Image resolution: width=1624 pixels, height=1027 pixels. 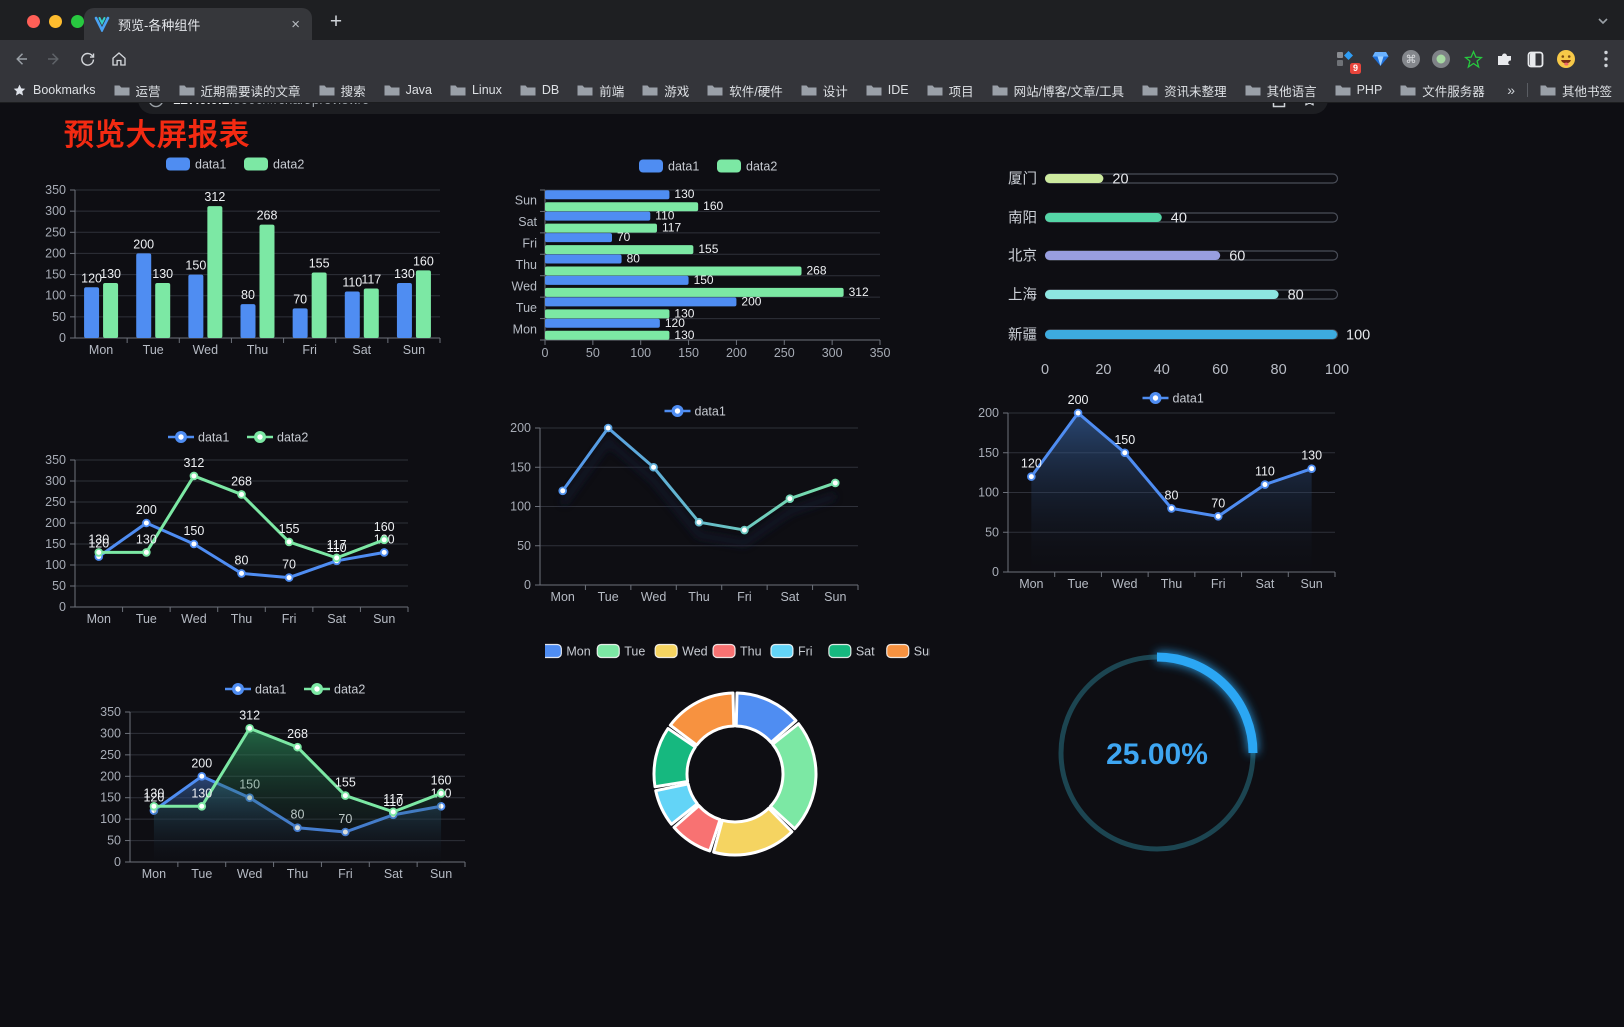 What do you see at coordinates (1566, 59) in the screenshot?
I see `extension-emoji-icon` at bounding box center [1566, 59].